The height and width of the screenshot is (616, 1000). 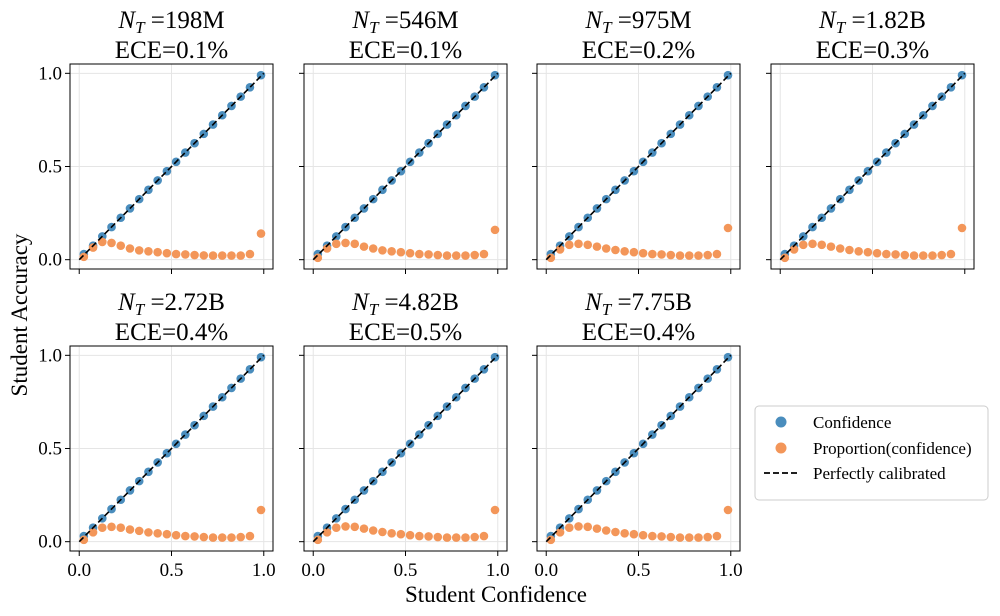 I want to click on subplot-title: NT =4.82B, so click(x=405, y=304).